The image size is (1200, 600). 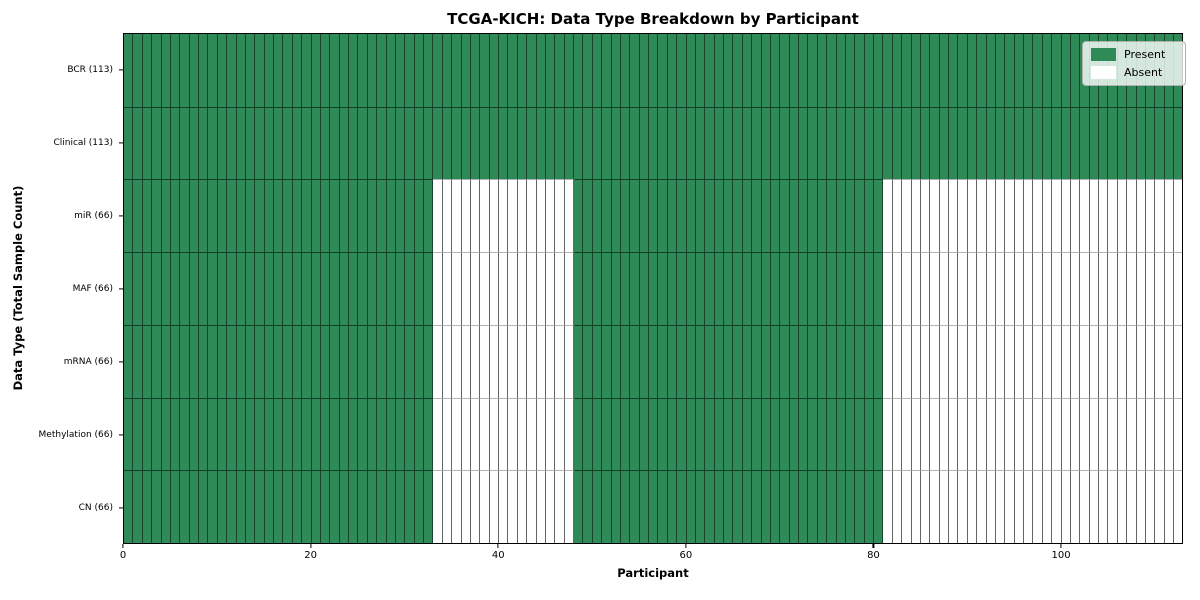 I want to click on x-tick-mark, so click(x=873, y=546).